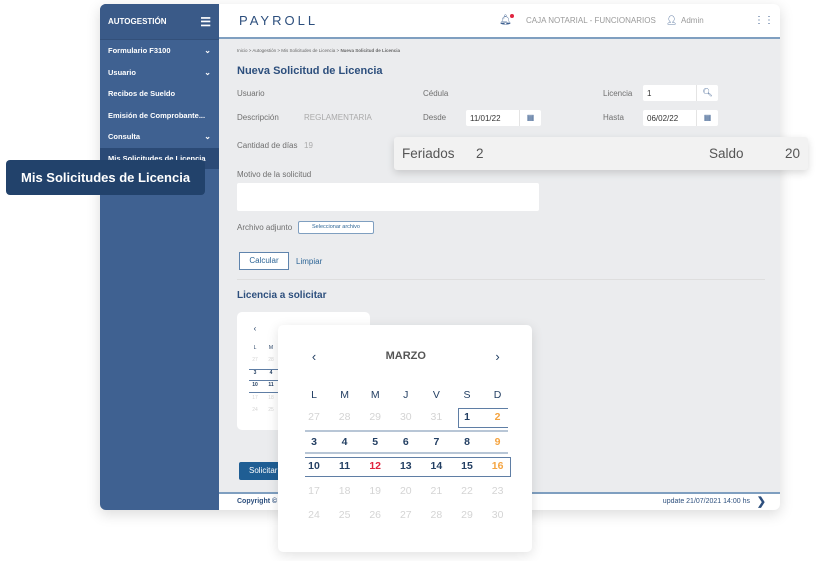  Describe the element at coordinates (503, 118) in the screenshot. I see `desde-input: 11/01/22 ▦` at that location.